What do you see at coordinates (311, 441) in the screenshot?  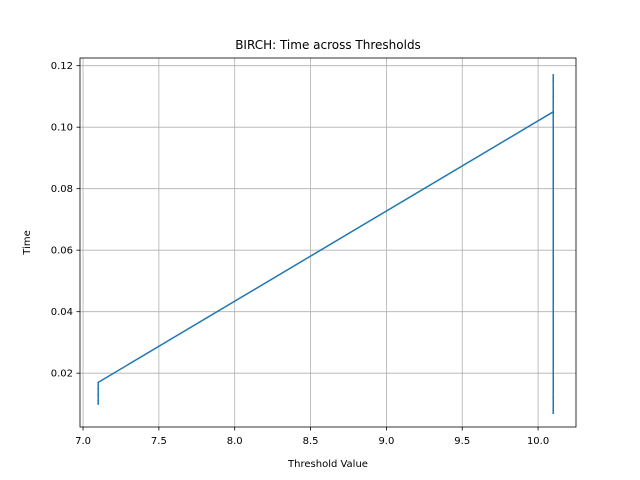 I see `x-tick-label: 8.5` at bounding box center [311, 441].